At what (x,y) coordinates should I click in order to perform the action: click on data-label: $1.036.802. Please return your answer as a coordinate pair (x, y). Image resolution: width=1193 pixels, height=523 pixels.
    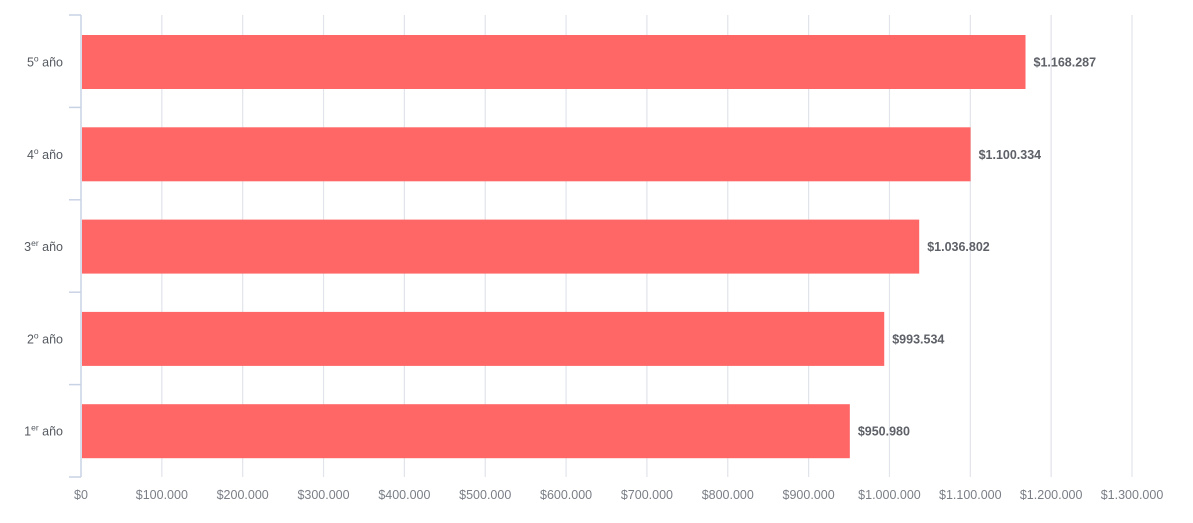
    Looking at the image, I should click on (958, 247).